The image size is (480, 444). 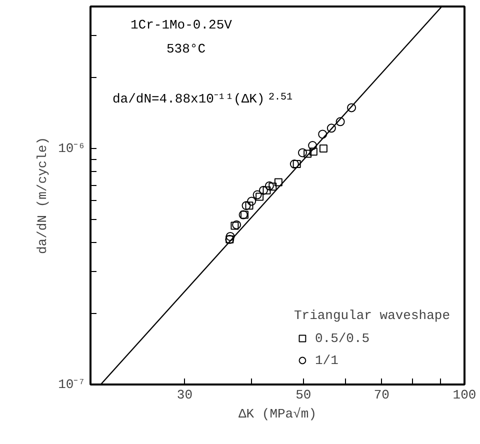 What do you see at coordinates (72, 384) in the screenshot?
I see `y-tick-label: 10⁻⁷` at bounding box center [72, 384].